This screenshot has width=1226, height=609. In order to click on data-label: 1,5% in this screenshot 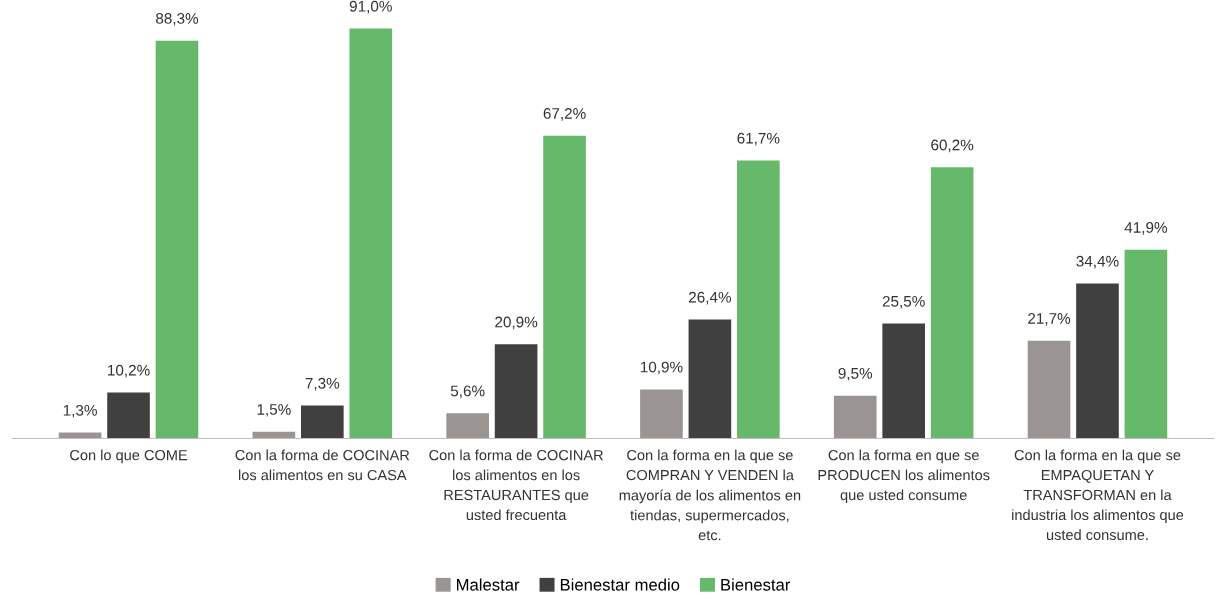, I will do `click(274, 410)`.